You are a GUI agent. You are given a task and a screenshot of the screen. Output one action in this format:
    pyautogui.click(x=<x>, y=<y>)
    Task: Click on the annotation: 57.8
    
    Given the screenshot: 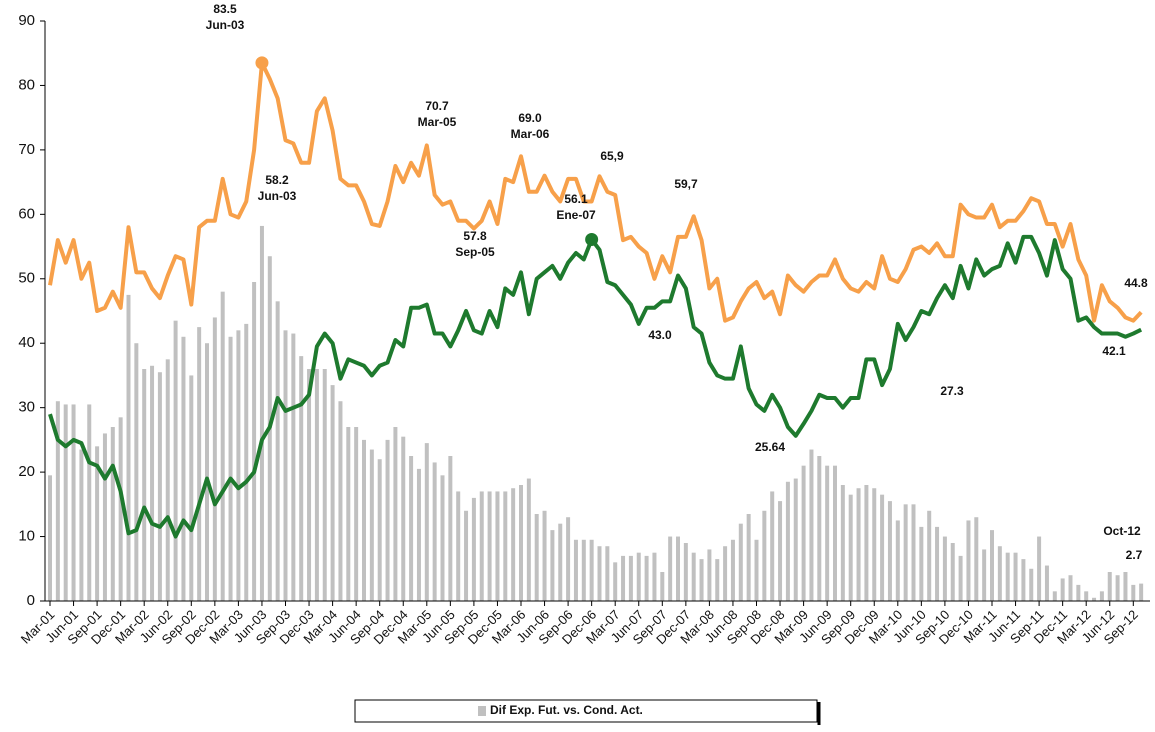 What is the action you would take?
    pyautogui.click(x=475, y=236)
    